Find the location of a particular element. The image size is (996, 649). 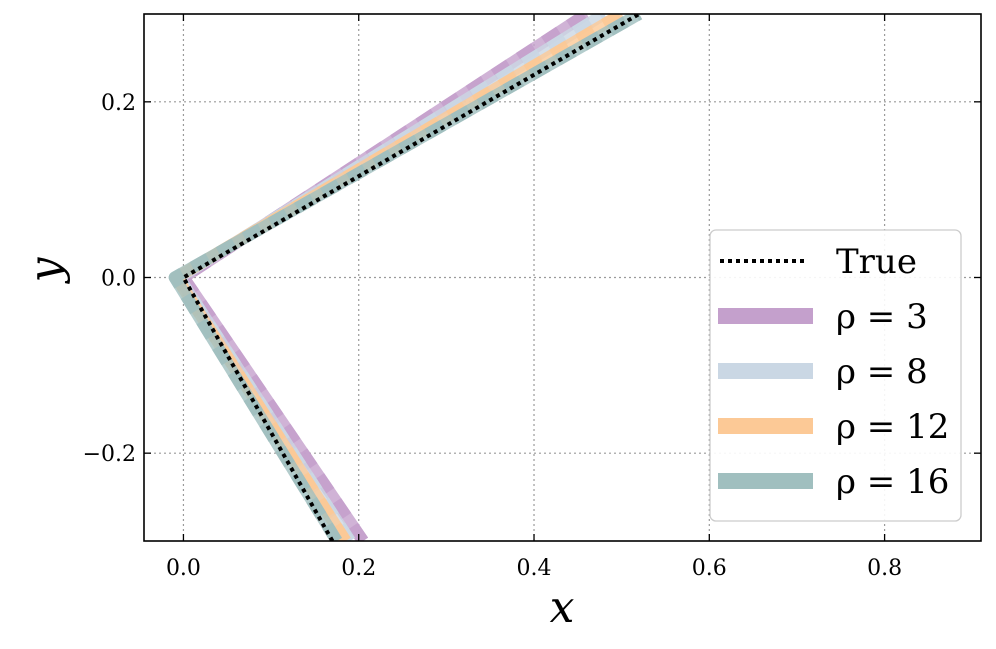

x-tick-label: 0.8 is located at coordinates (884, 568).